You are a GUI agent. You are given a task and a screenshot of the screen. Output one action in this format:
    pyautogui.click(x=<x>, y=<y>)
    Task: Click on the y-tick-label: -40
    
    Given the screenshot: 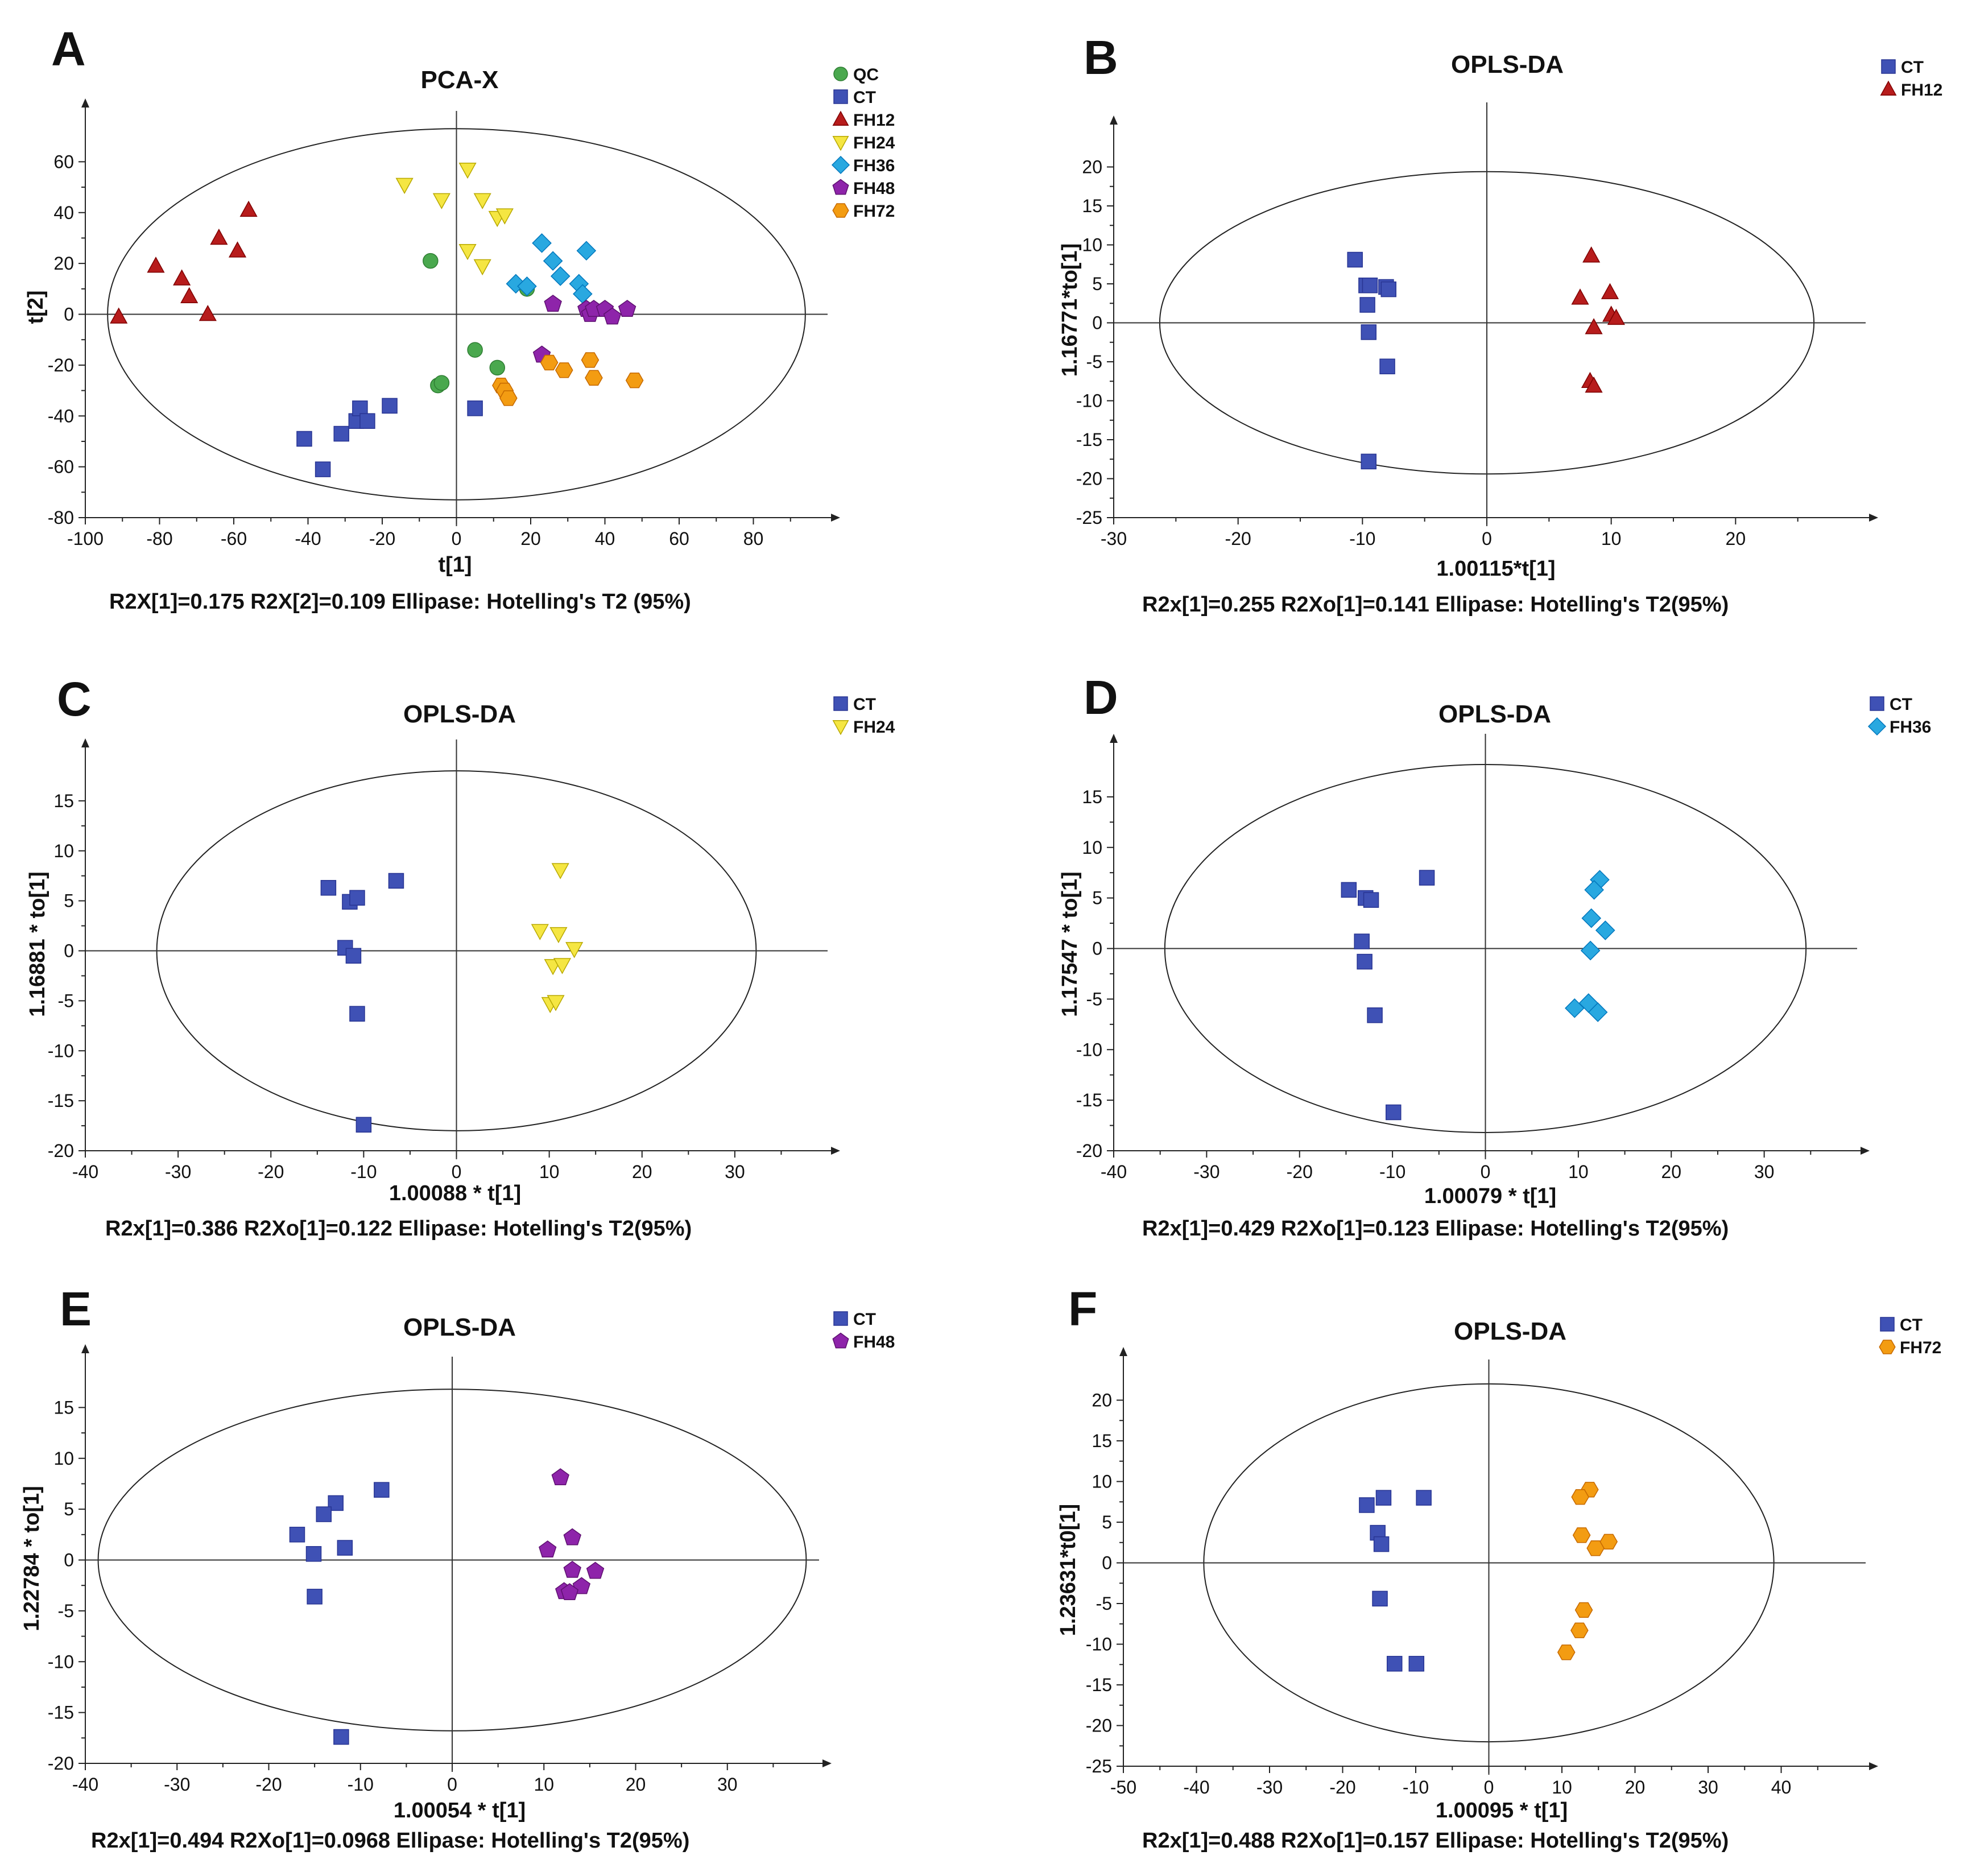 What is the action you would take?
    pyautogui.click(x=61, y=416)
    